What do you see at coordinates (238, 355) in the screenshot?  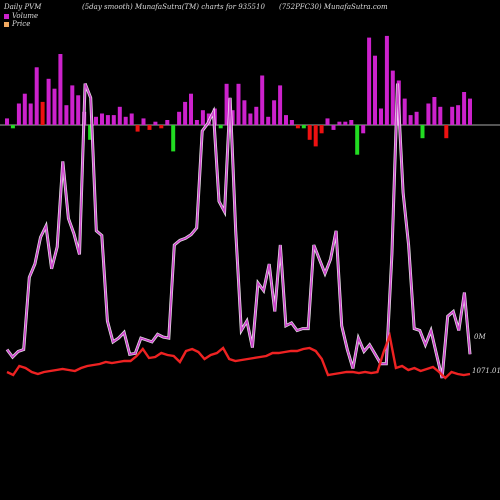 I see `price-line` at bounding box center [238, 355].